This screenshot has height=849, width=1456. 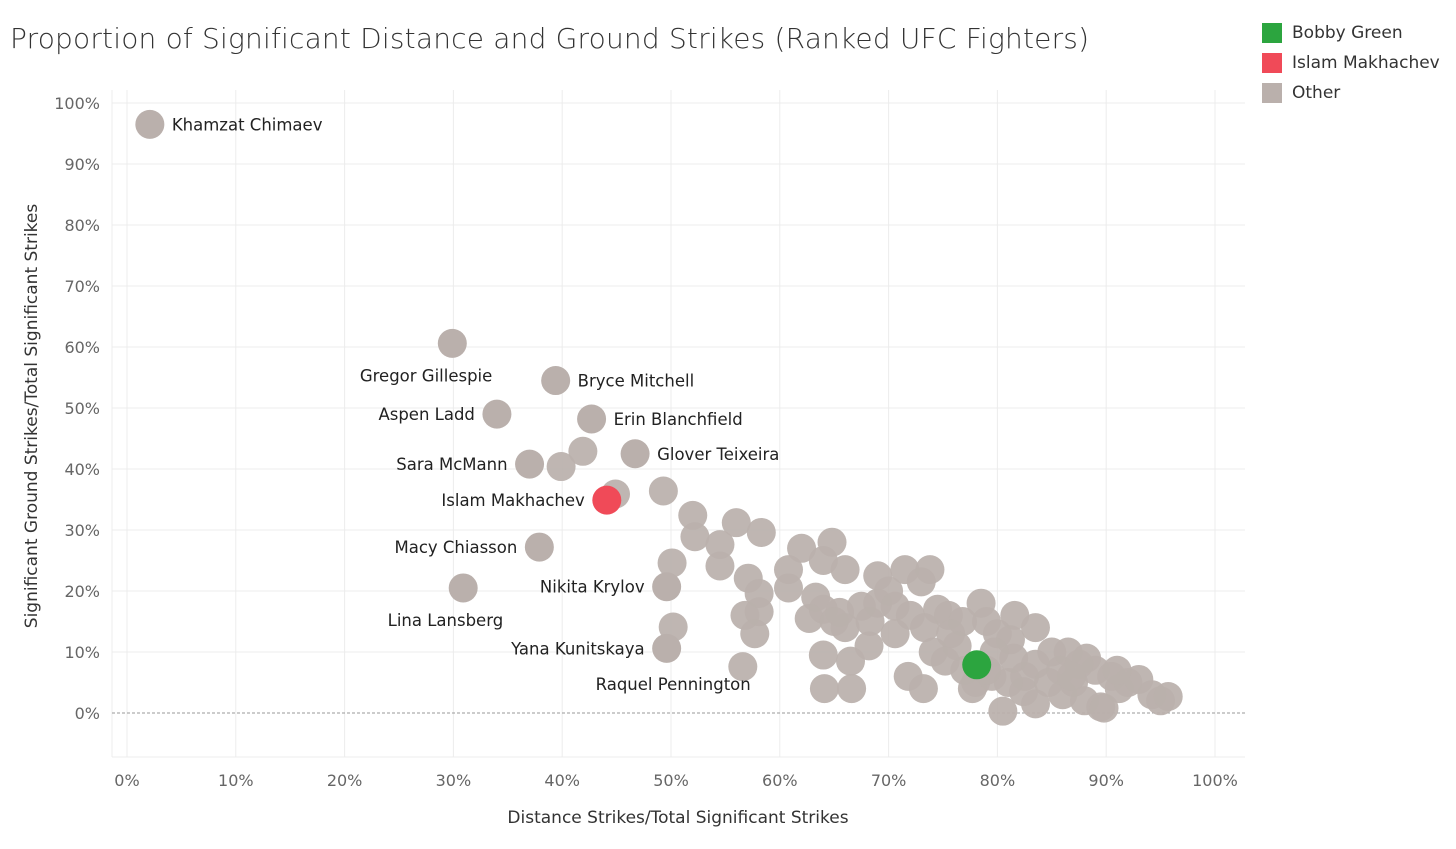 I want to click on legend-label: Bobby Green, so click(x=1347, y=33).